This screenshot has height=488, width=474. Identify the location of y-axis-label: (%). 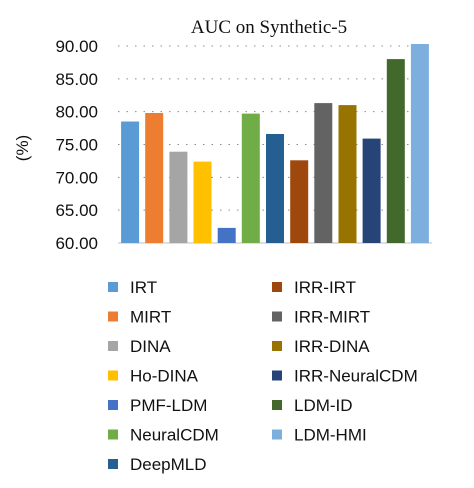
(22, 148).